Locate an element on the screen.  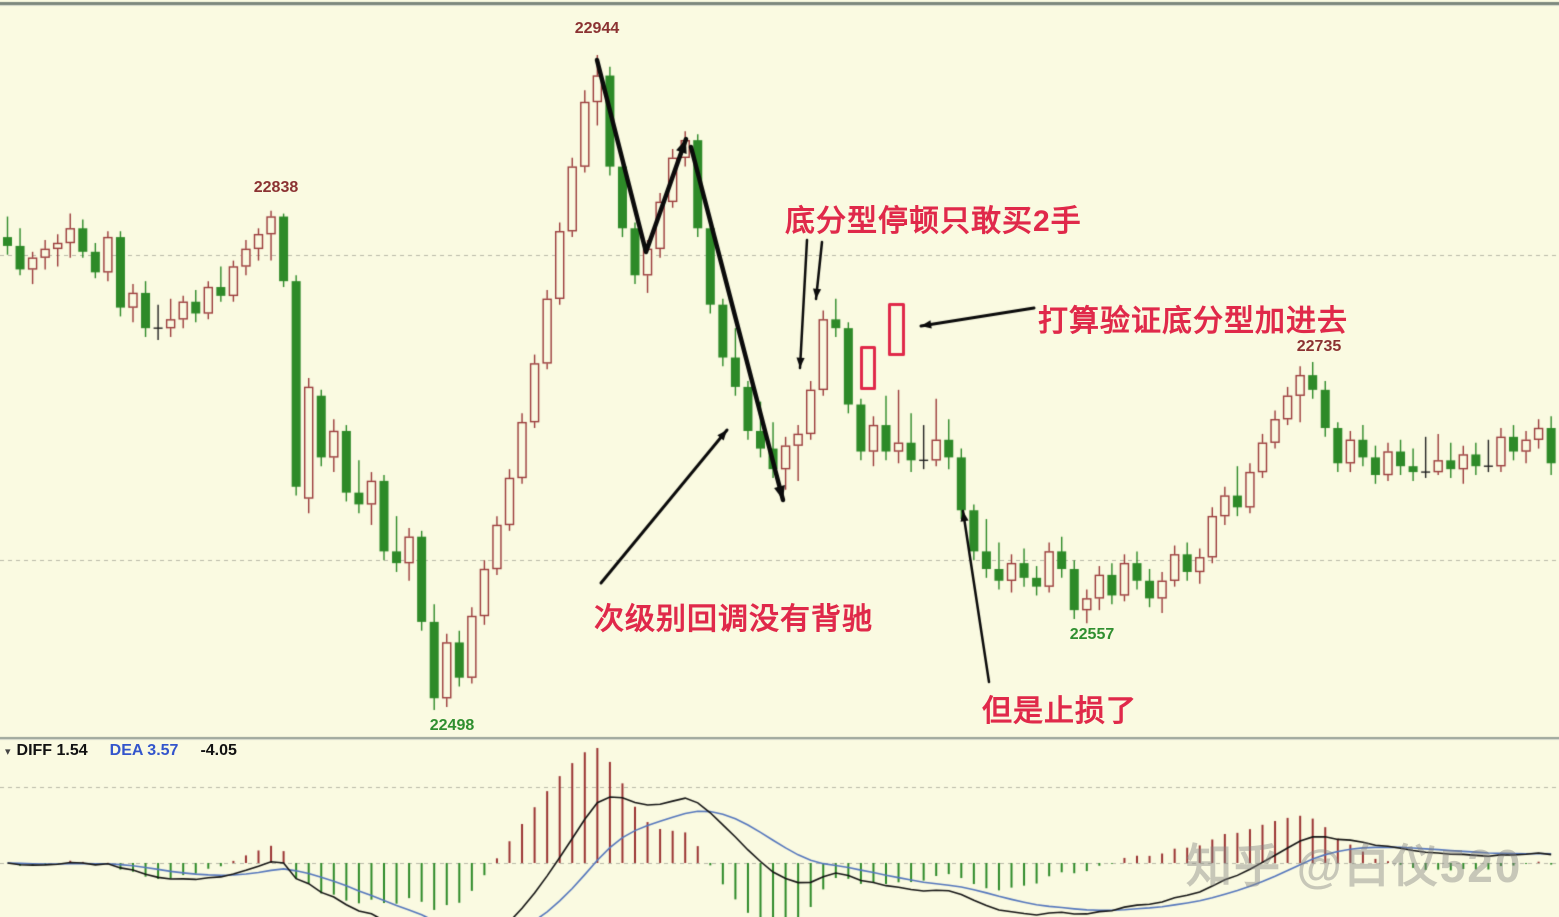
price-label-high-22944: 22944 is located at coordinates (597, 28).